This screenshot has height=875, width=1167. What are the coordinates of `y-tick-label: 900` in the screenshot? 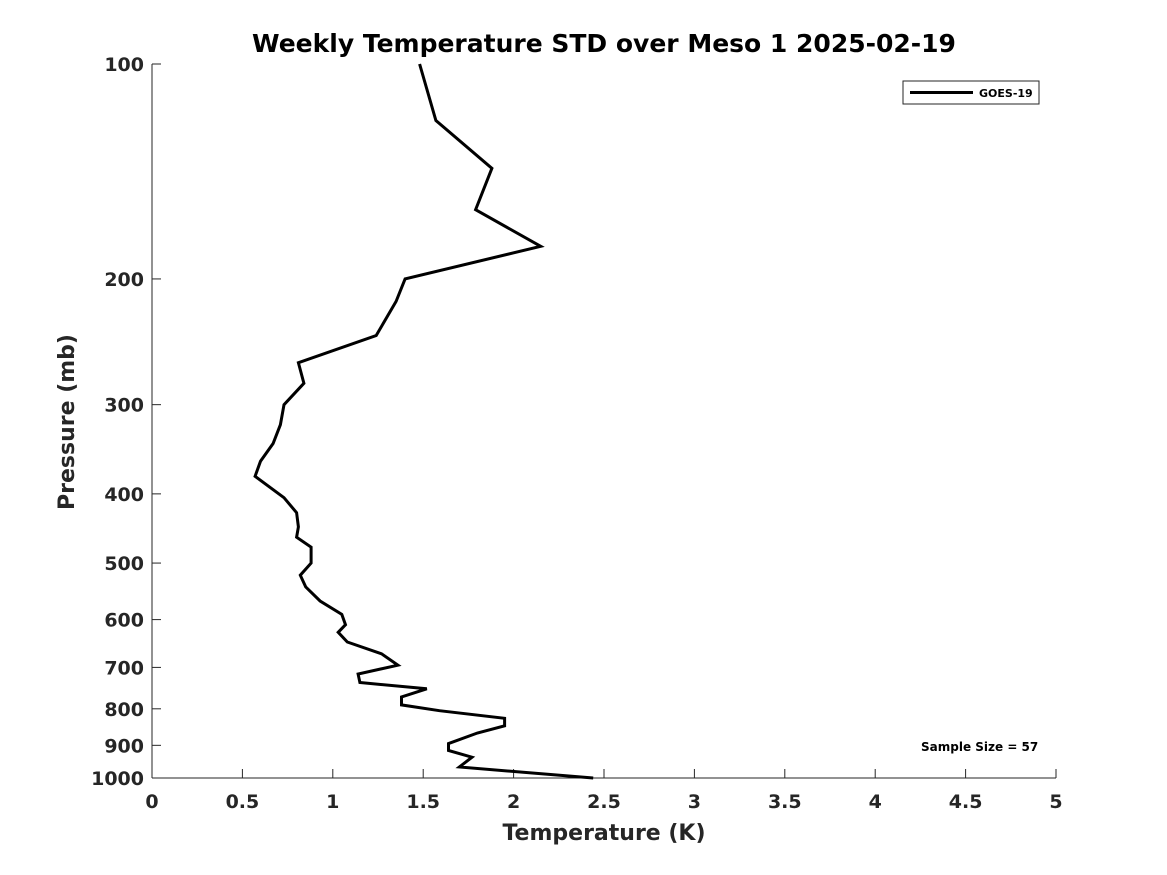 It's located at (124, 746).